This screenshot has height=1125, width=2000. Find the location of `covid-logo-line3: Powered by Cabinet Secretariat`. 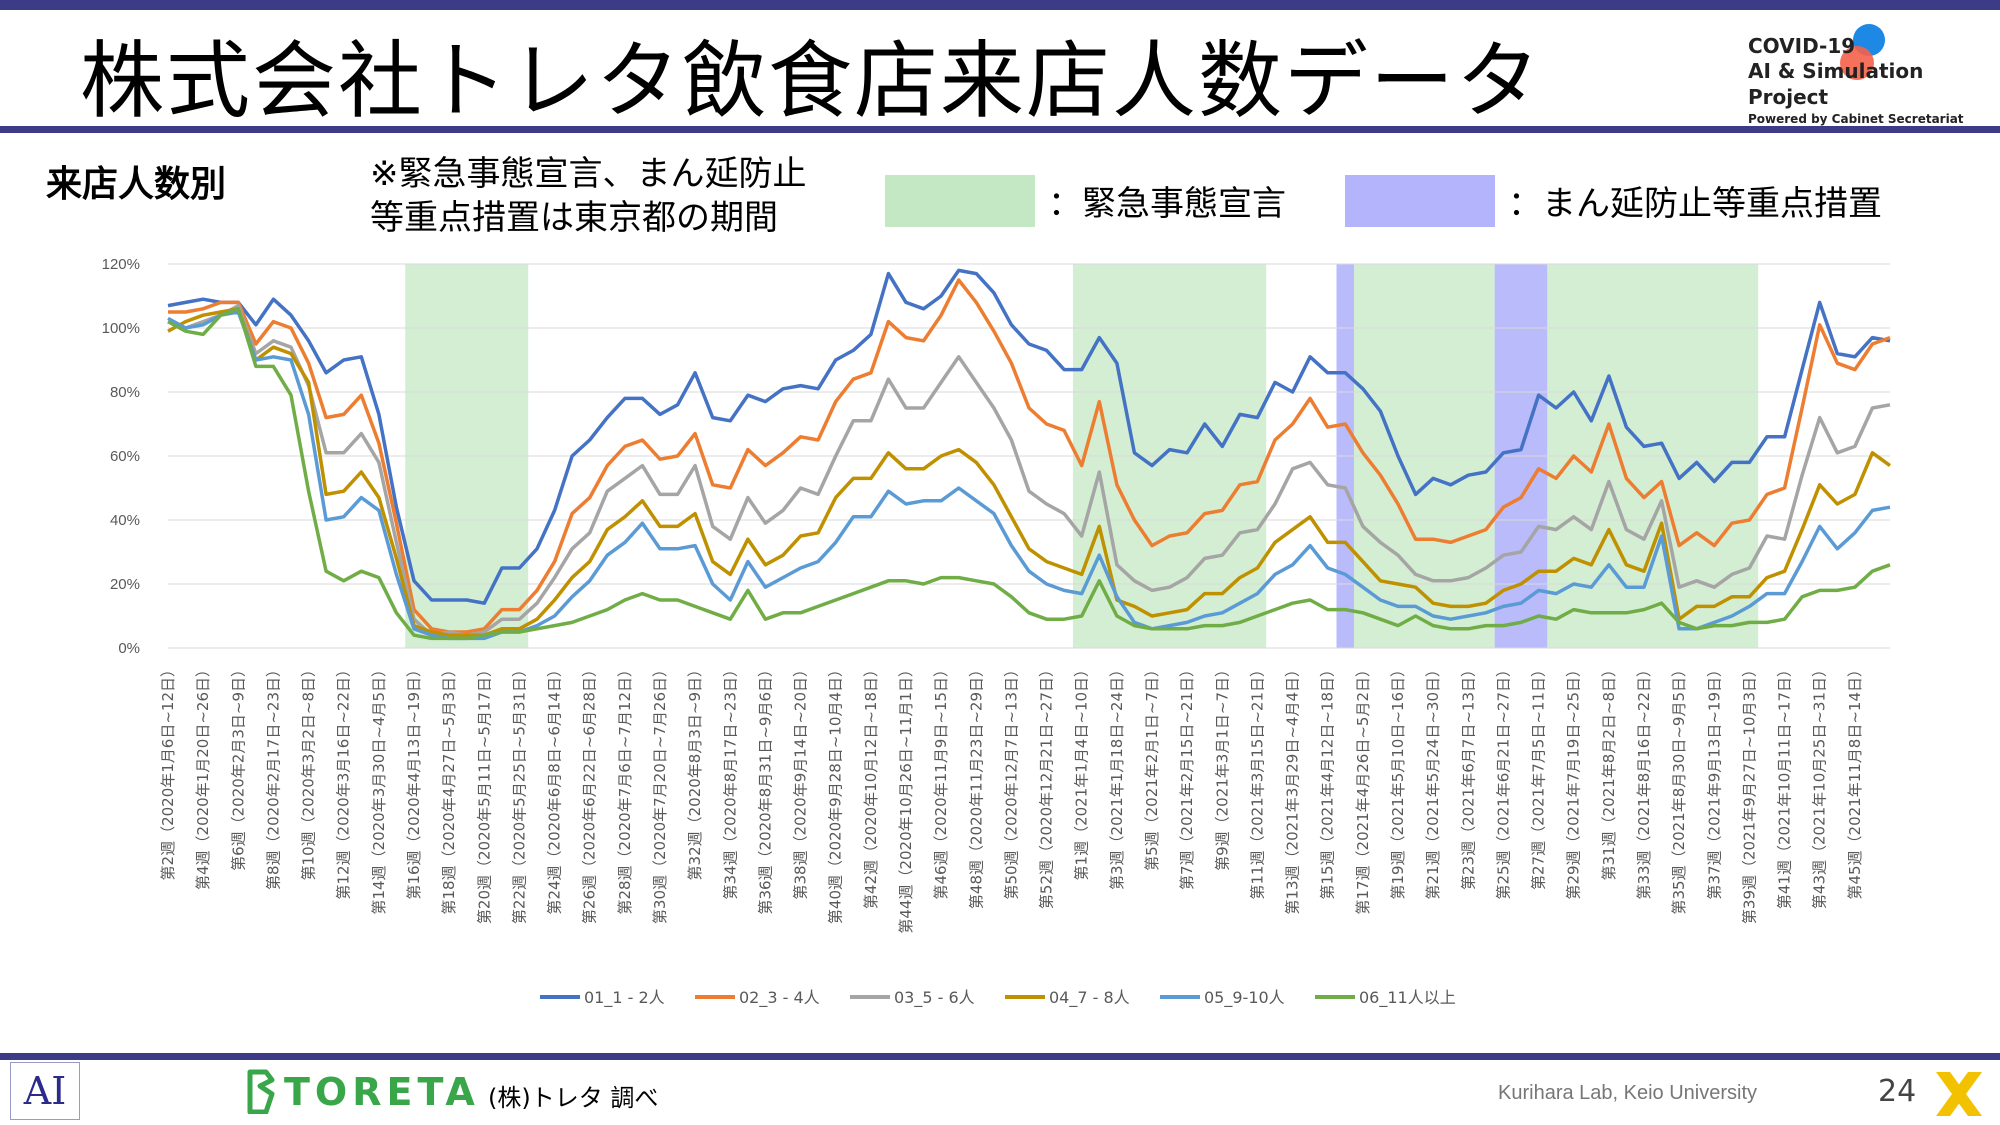

covid-logo-line3: Powered by Cabinet Secretariat is located at coordinates (1856, 119).